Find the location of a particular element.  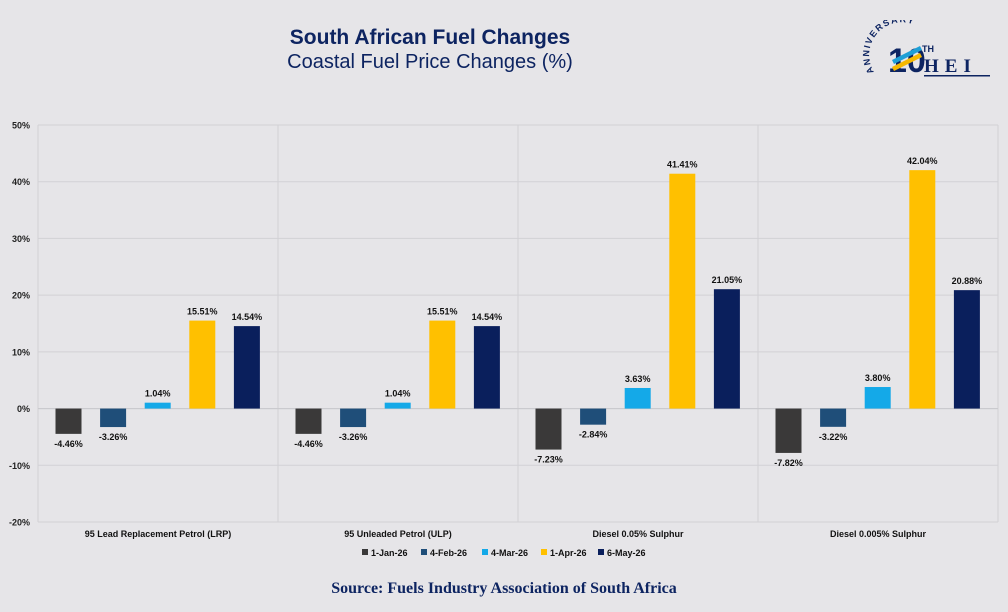

logo-letters: HEI is located at coordinates (950, 66).